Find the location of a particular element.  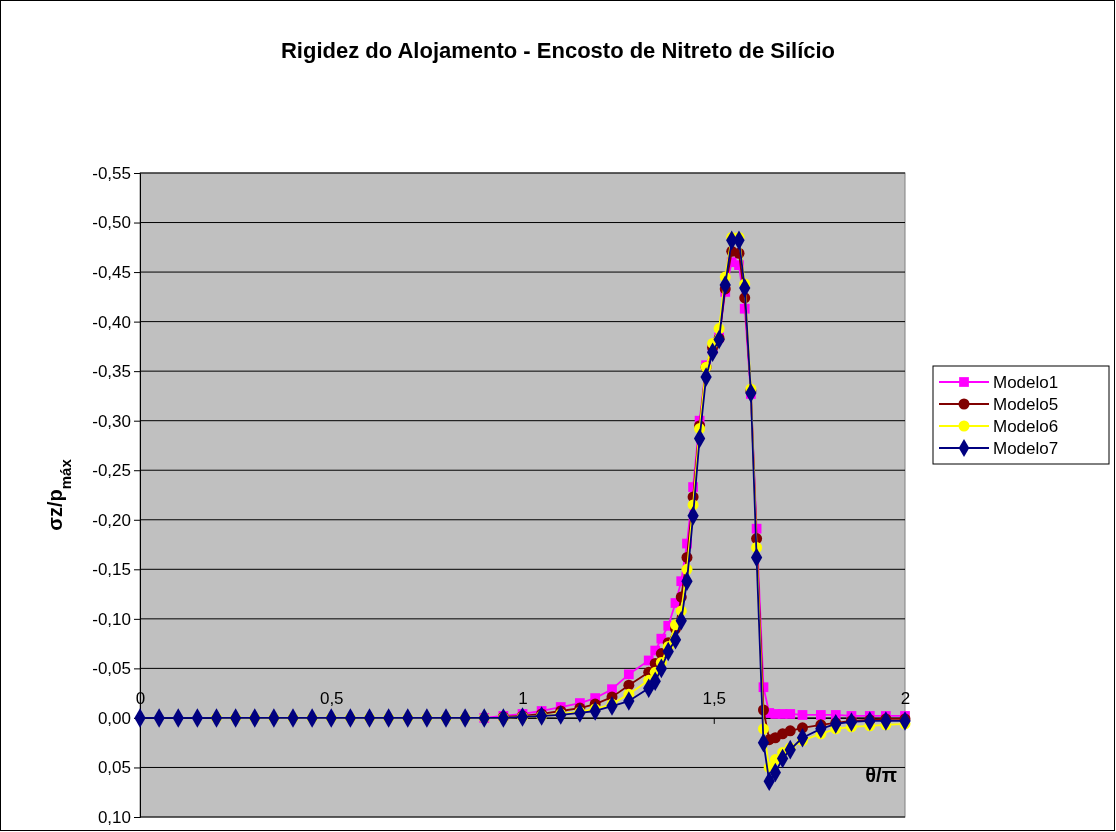

y-tick-label: -0,35 is located at coordinates (111, 372).